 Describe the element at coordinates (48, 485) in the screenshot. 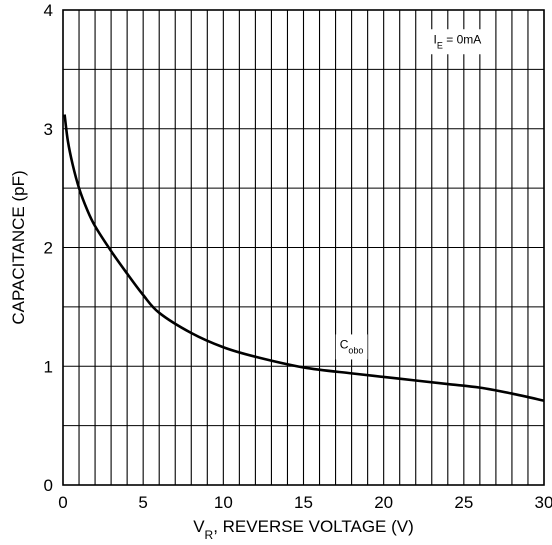

I see `y-tick-label: 0` at that location.